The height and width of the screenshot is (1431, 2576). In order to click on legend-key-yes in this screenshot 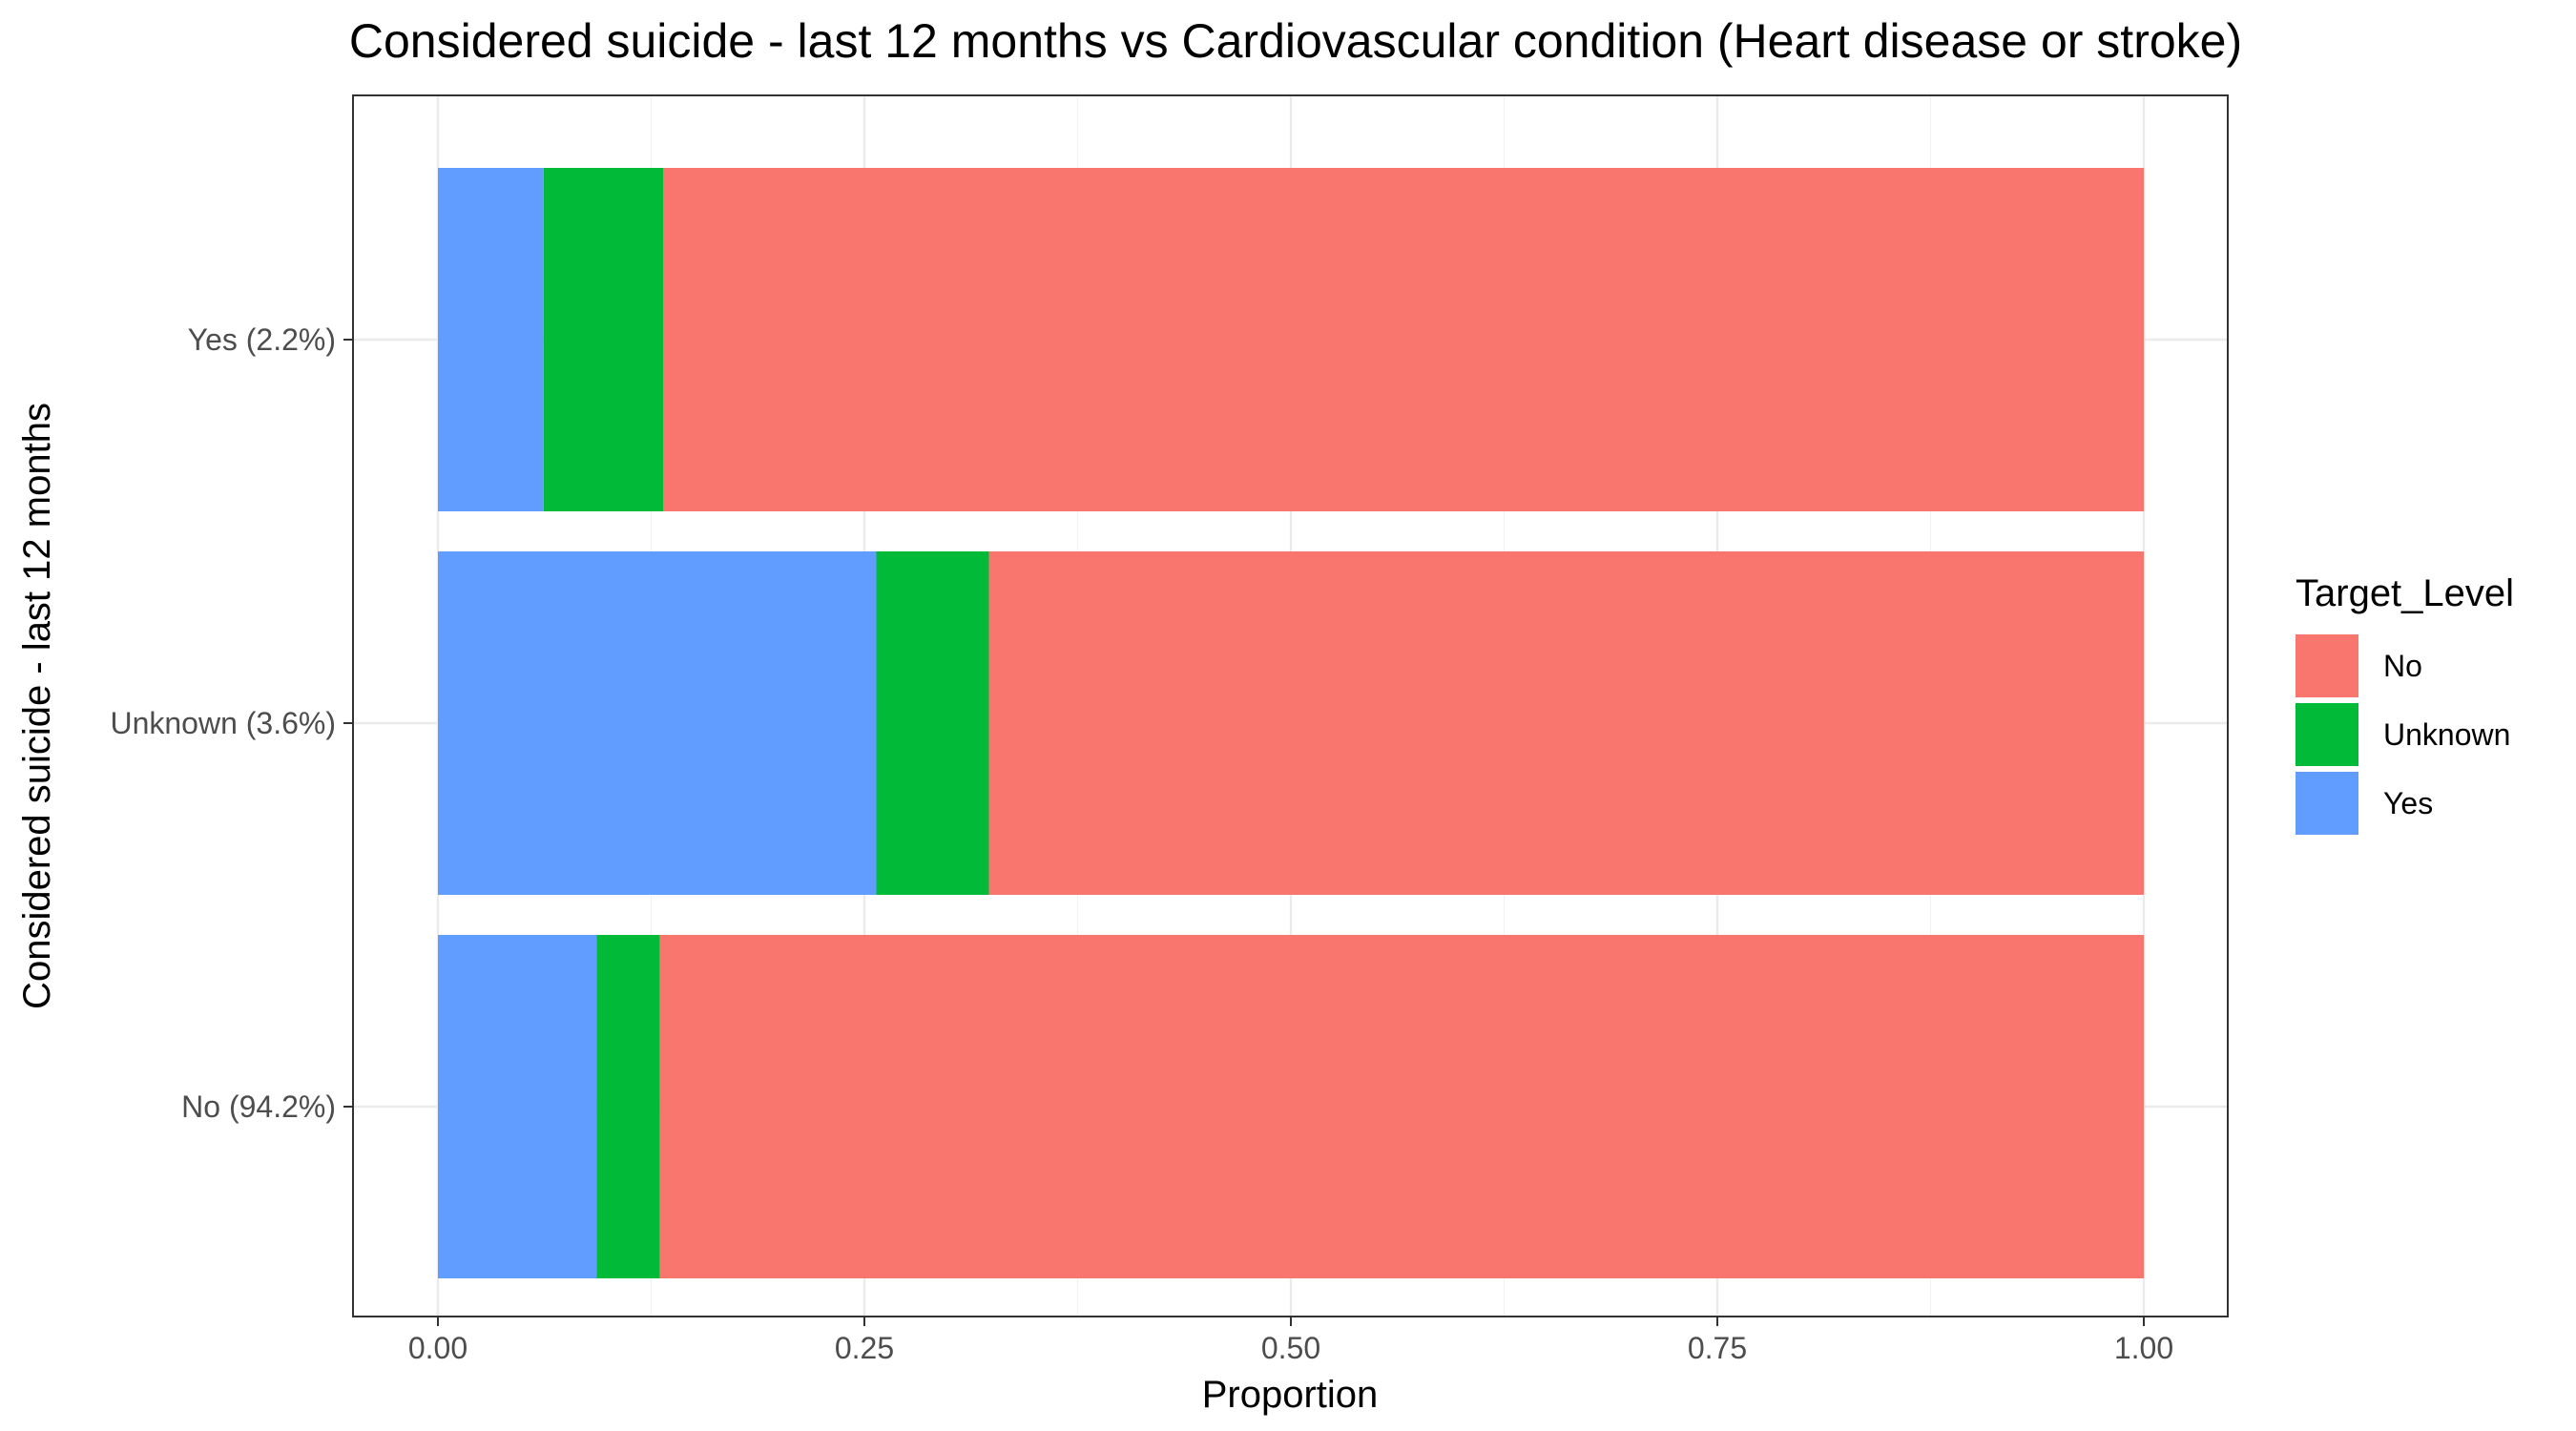, I will do `click(2327, 803)`.